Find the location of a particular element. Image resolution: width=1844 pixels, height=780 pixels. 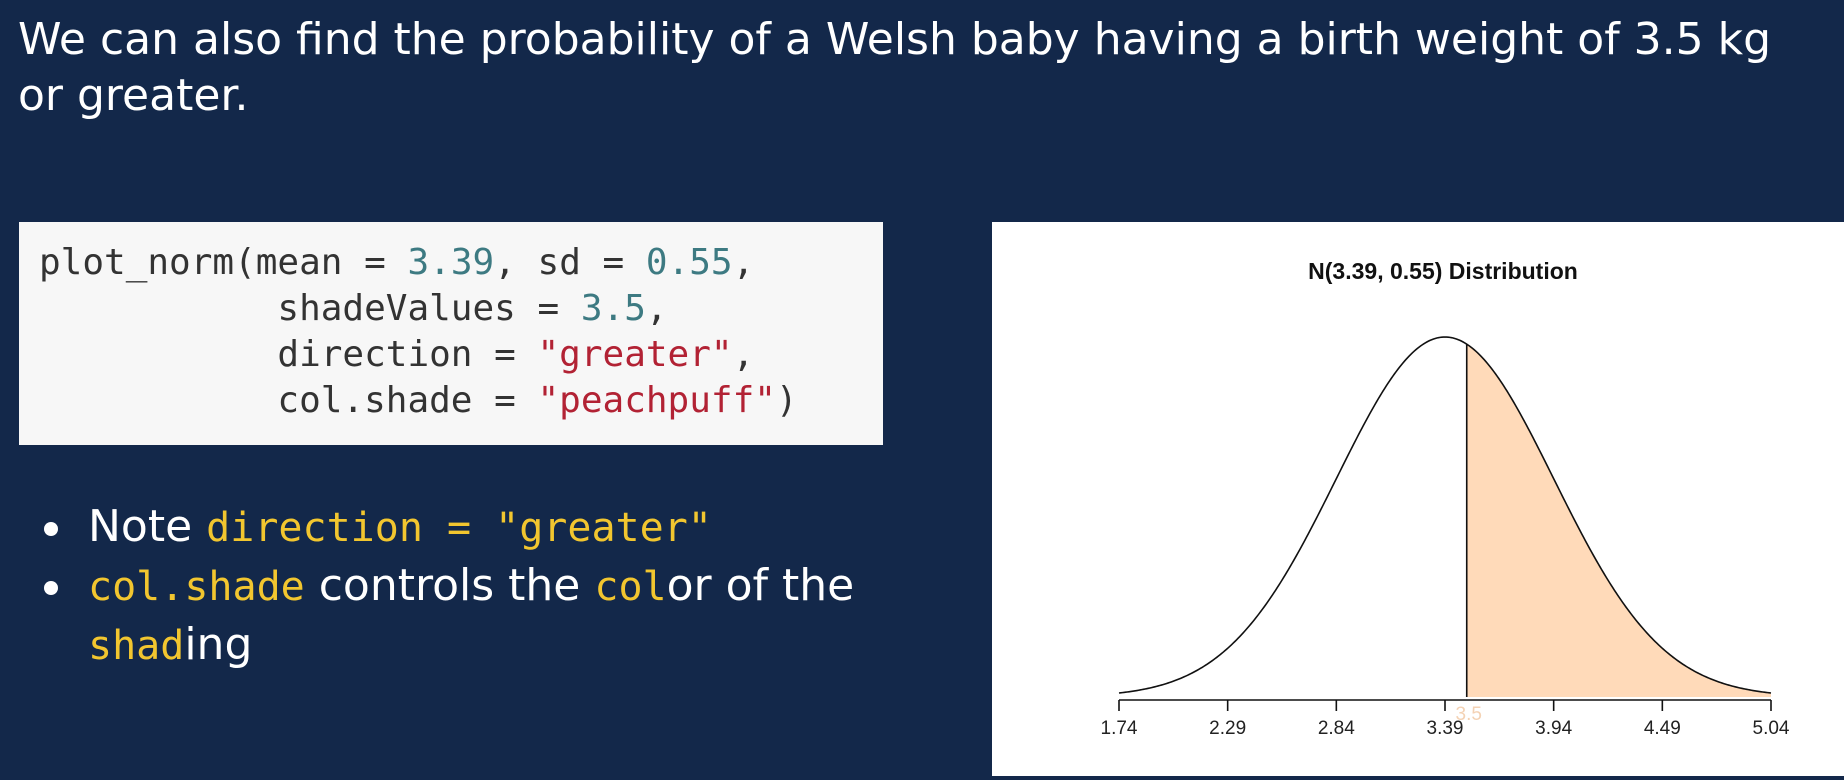

code-line-2: shadeValues = 3.5, is located at coordinates (353, 308).